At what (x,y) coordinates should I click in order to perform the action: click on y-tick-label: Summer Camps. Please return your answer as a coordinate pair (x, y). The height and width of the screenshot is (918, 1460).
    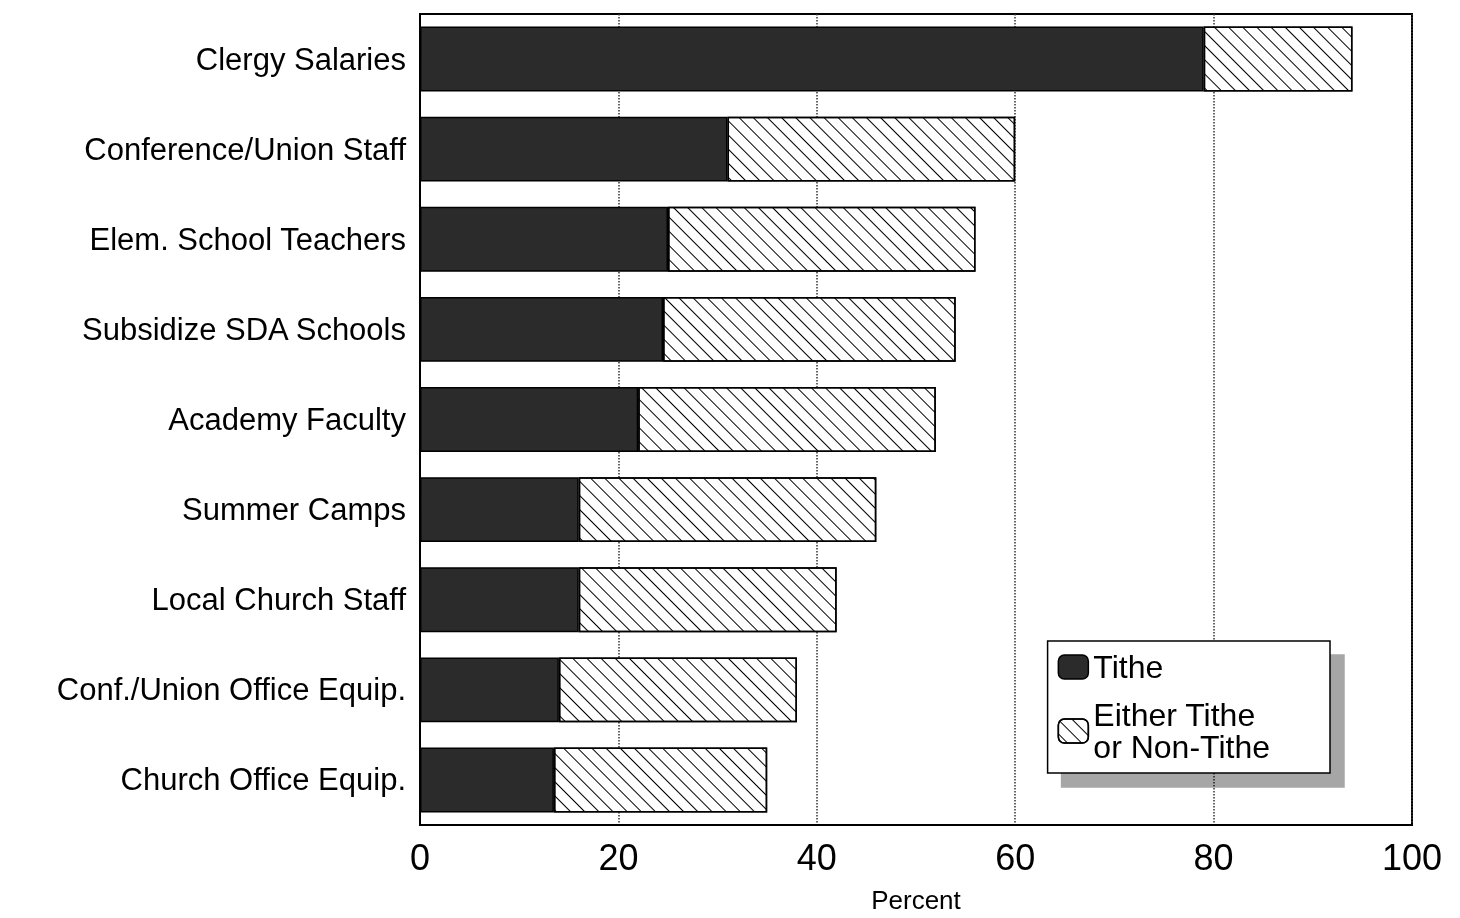
    Looking at the image, I should click on (294, 510).